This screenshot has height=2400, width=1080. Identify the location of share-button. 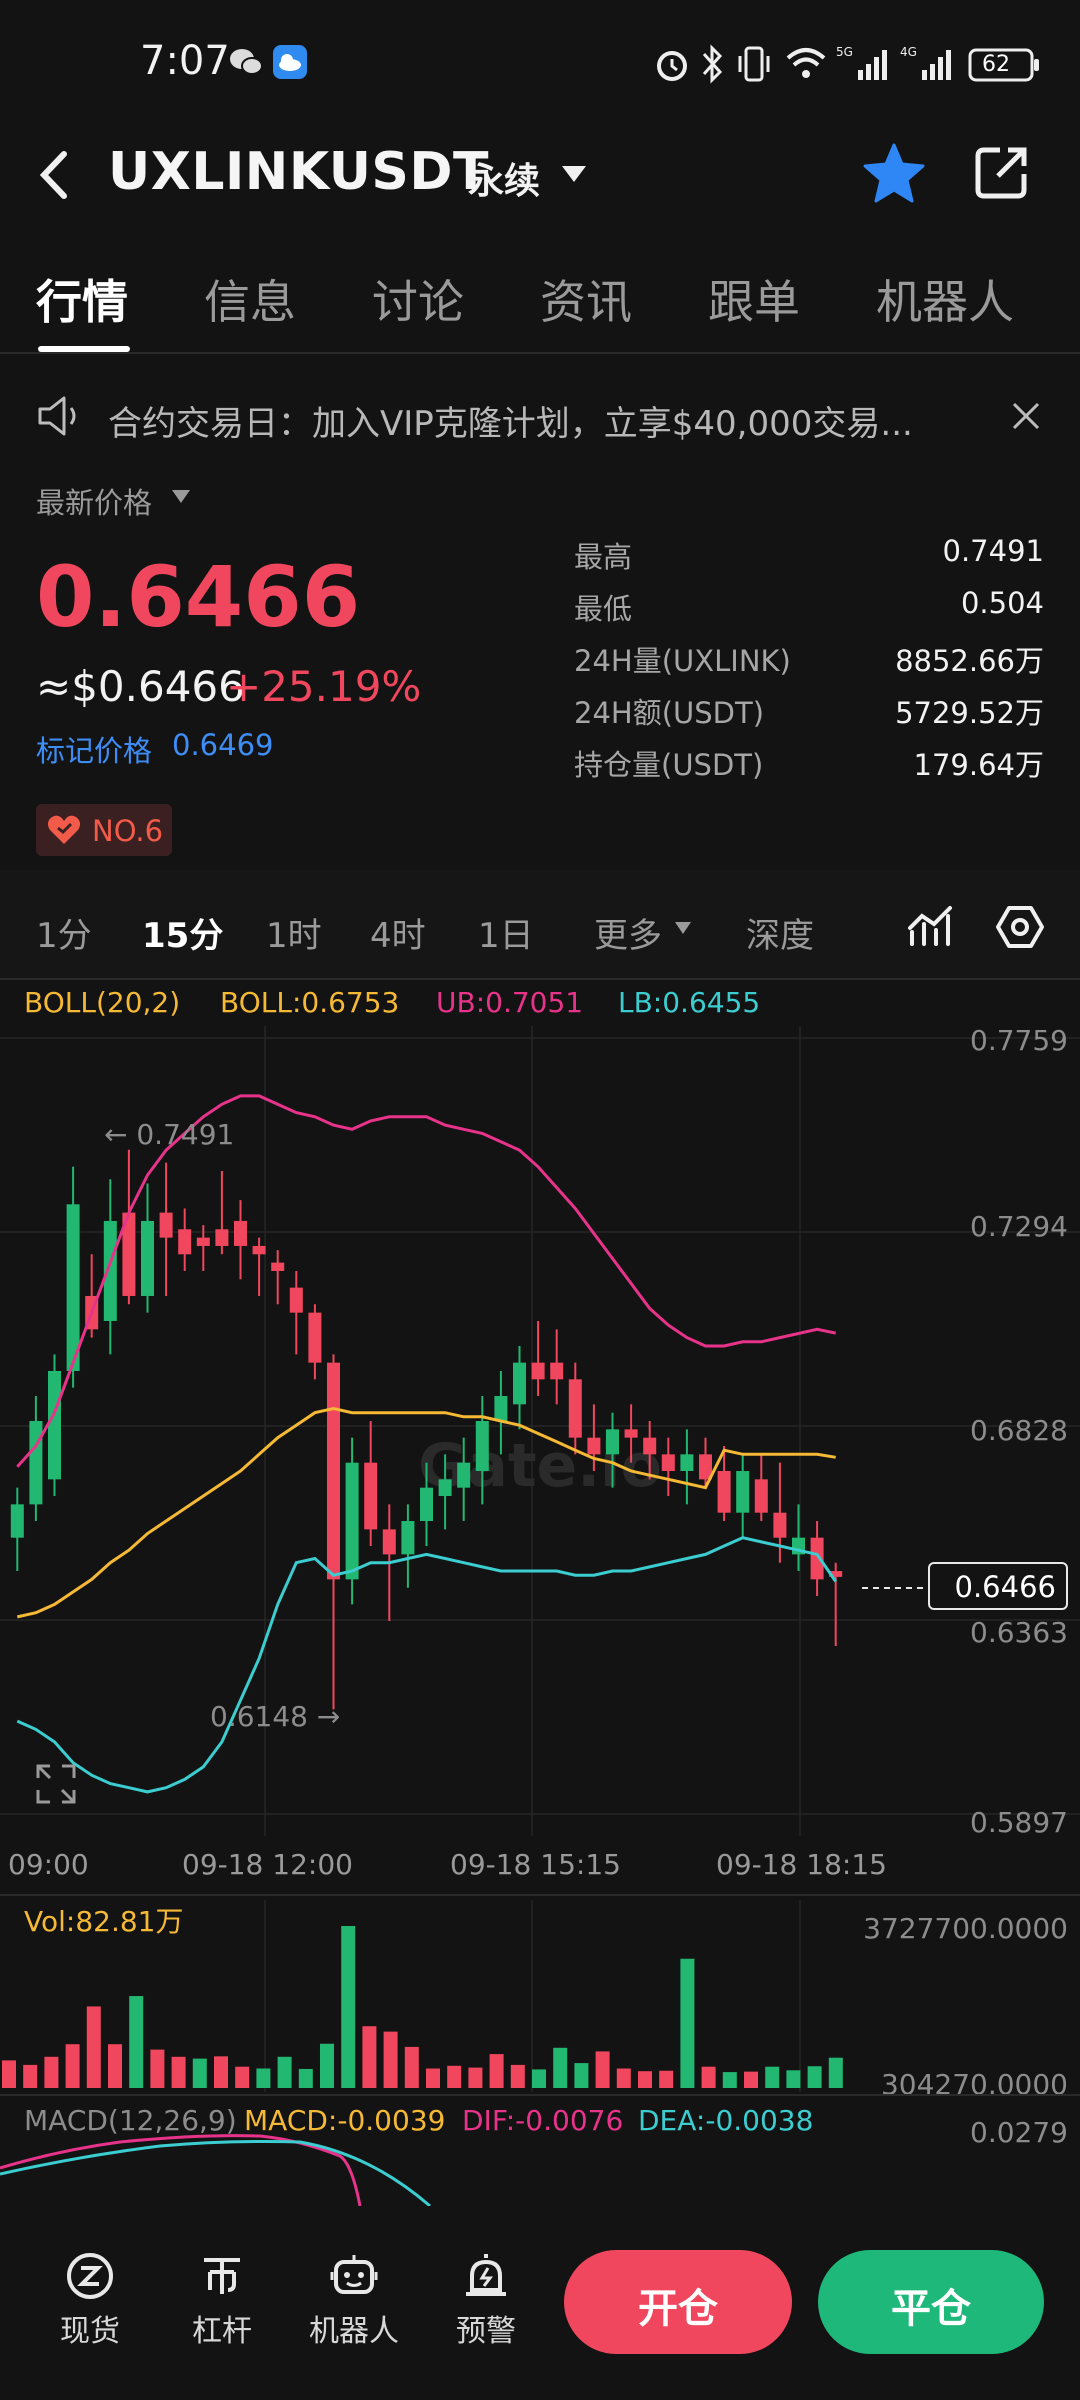
(1002, 174).